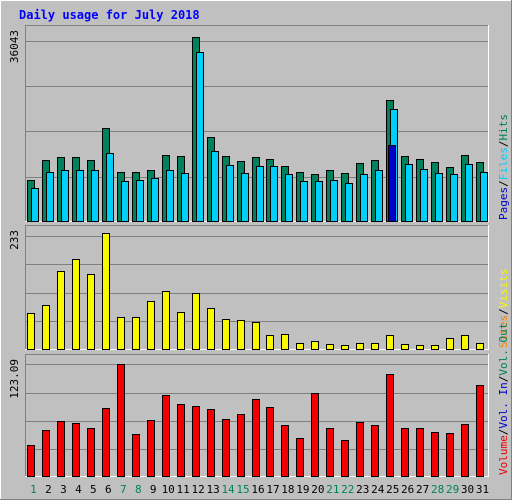 The image size is (512, 500). Describe the element at coordinates (272, 489) in the screenshot. I see `x-tick-label: 17` at that location.